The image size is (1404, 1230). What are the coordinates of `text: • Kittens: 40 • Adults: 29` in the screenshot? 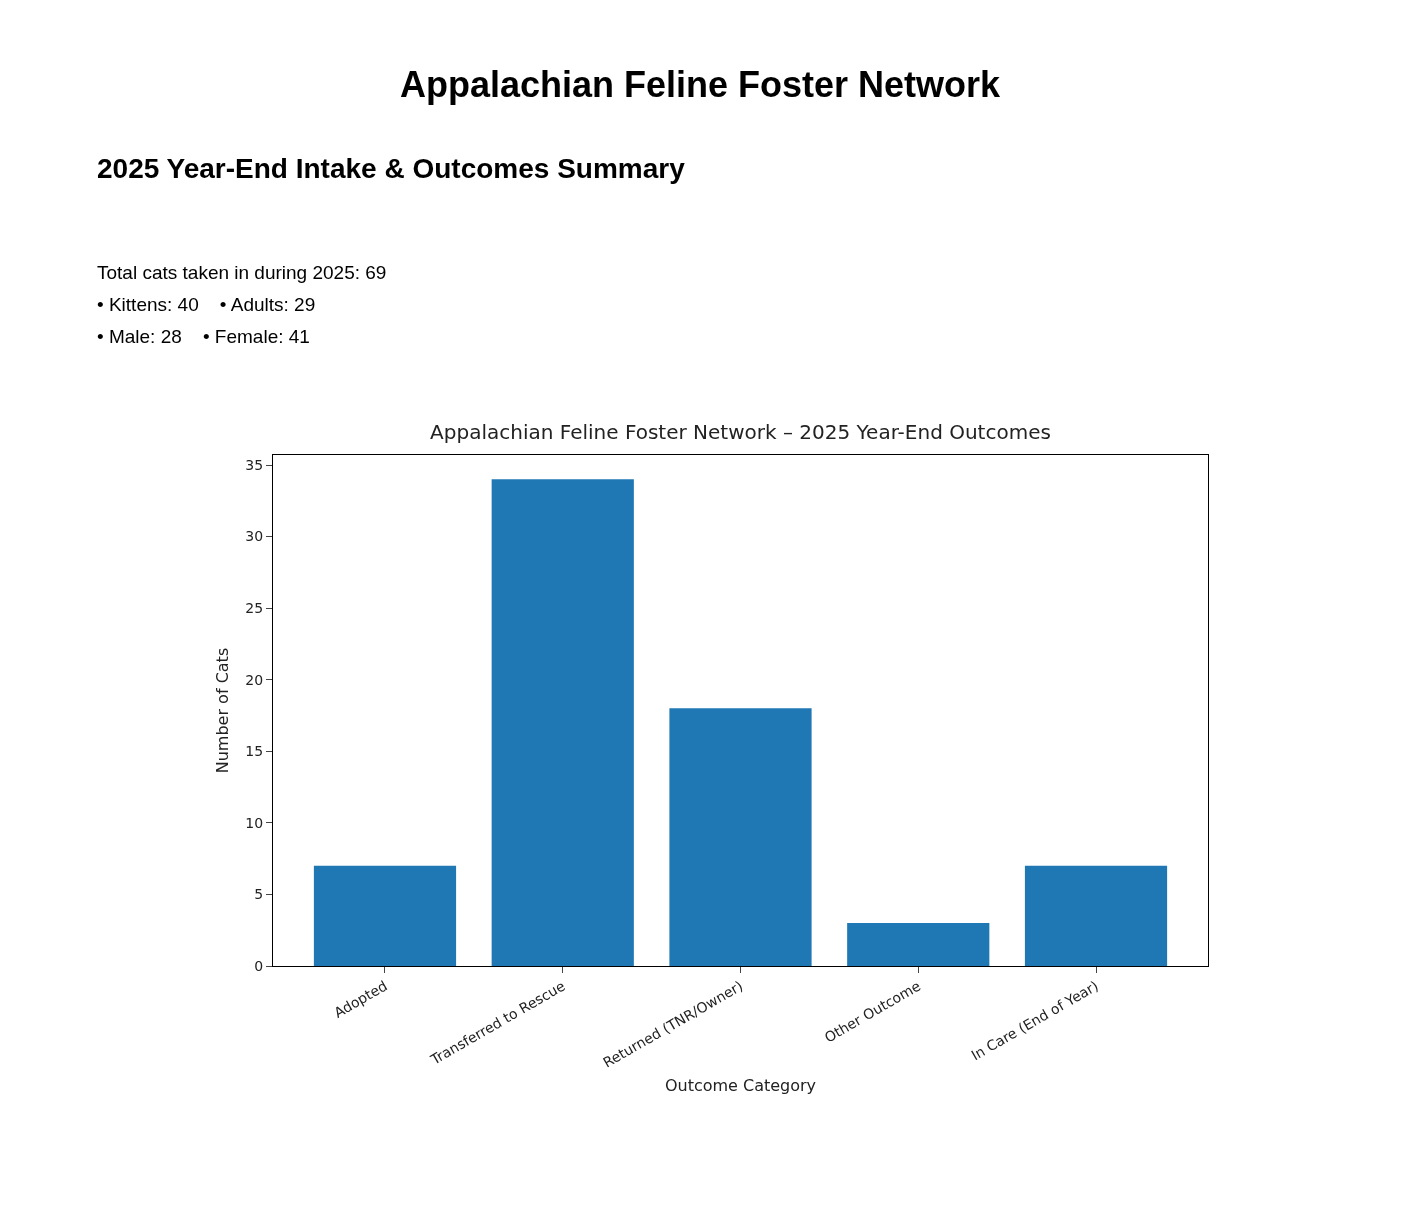 It's located at (206, 304).